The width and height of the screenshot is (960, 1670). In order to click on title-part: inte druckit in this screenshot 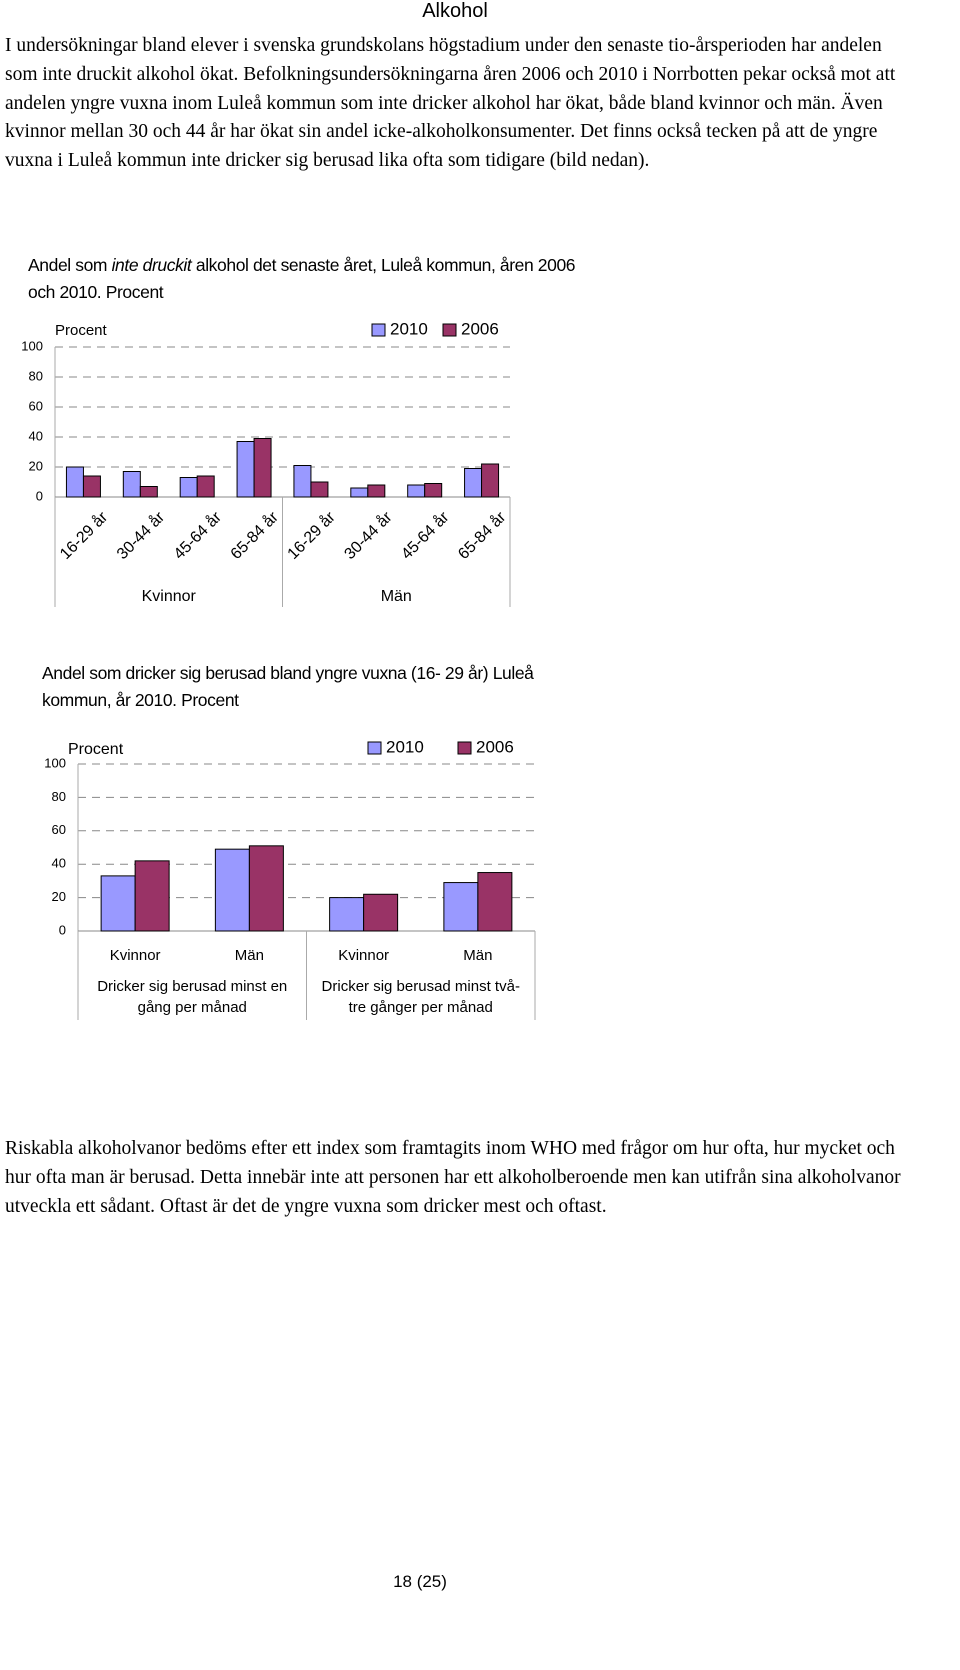, I will do `click(151, 265)`.